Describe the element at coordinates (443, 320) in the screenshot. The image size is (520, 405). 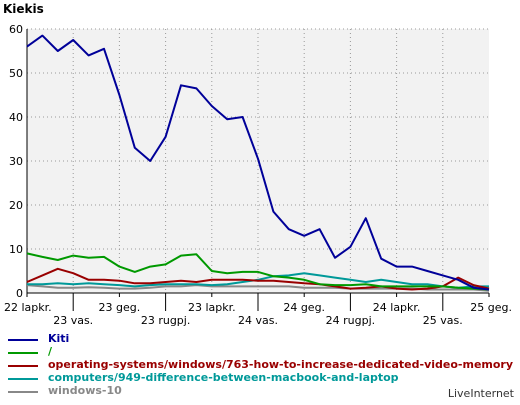
I see `x-tick-label: 25 vas.` at that location.